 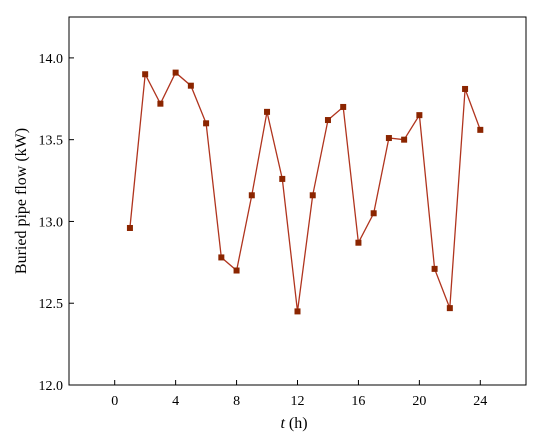 What do you see at coordinates (282, 423) in the screenshot?
I see `x-axis-title-variable: t` at bounding box center [282, 423].